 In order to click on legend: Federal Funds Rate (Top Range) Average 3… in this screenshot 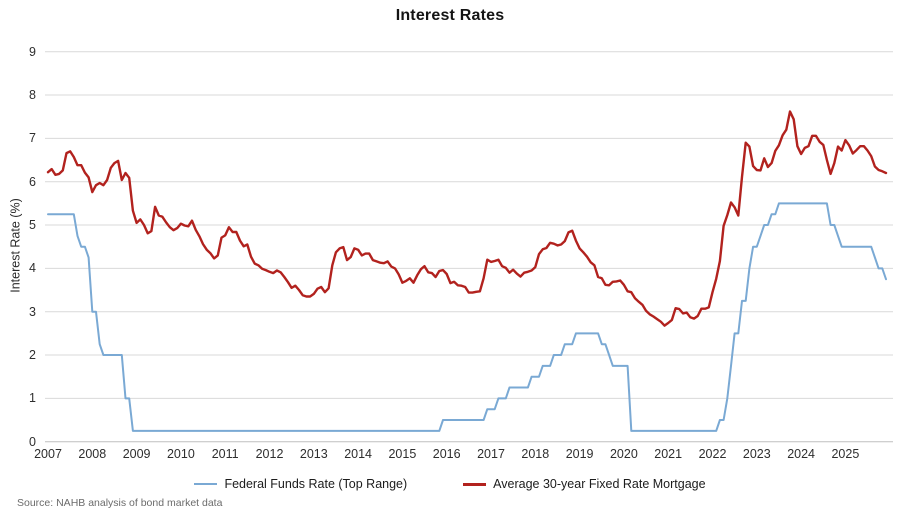, I will do `click(450, 484)`.